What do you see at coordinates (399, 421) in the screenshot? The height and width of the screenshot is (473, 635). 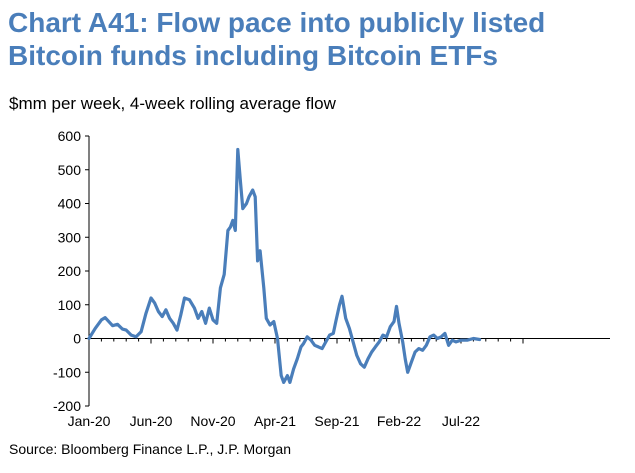 I see `x-tick-label: Feb-22` at bounding box center [399, 421].